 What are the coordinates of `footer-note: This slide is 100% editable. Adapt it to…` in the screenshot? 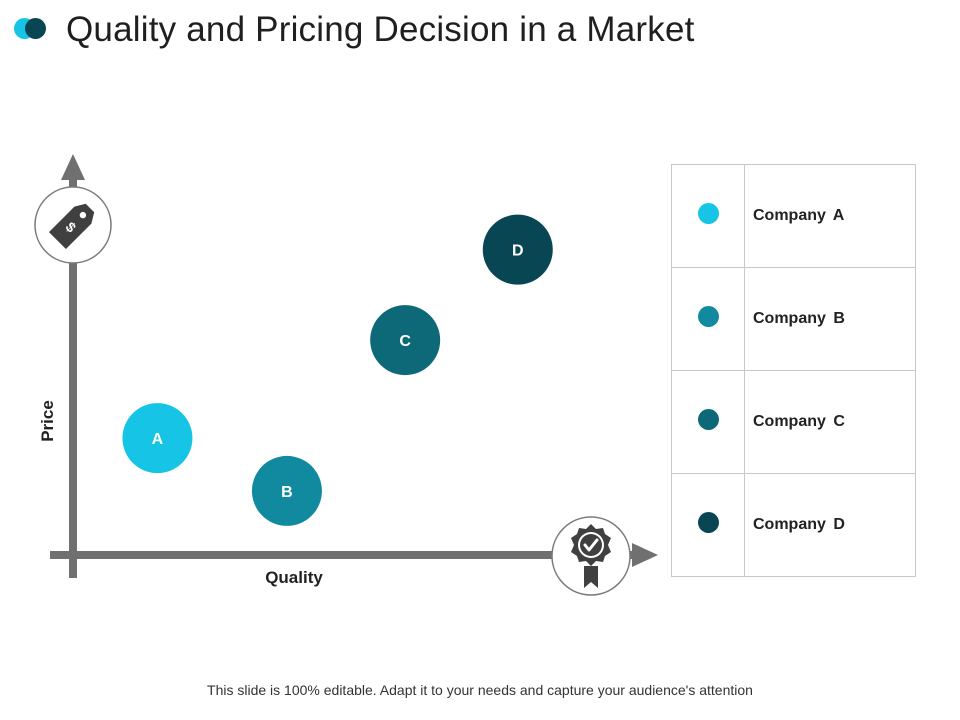 It's located at (480, 690).